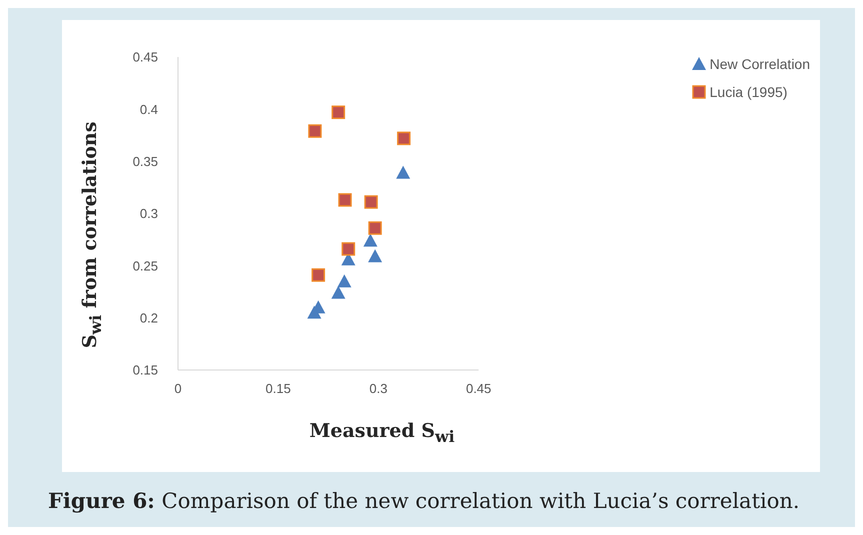  Describe the element at coordinates (749, 92) in the screenshot. I see `legend-label: Lucia (1995)` at that location.